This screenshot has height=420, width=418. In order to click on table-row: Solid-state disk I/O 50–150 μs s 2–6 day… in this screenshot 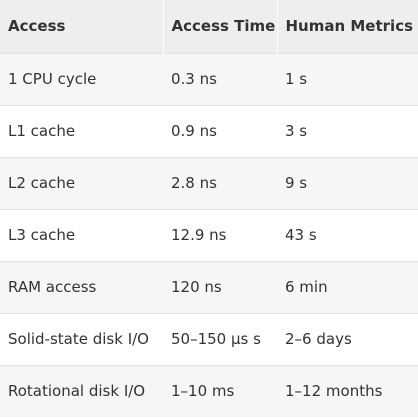, I will do `click(209, 339)`.